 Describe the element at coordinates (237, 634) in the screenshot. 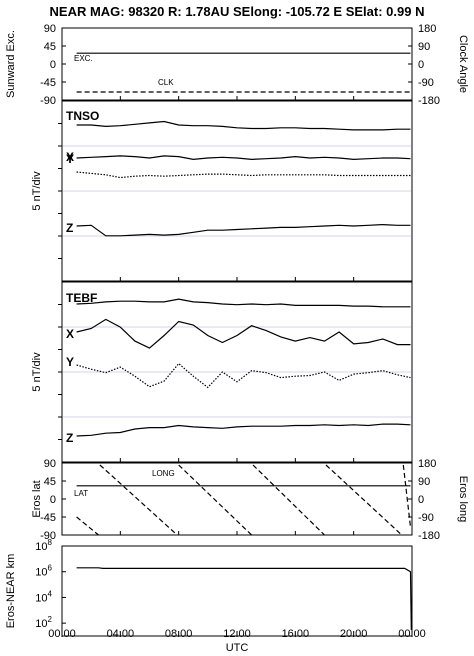

I see `x-tick-label: 12:00` at that location.